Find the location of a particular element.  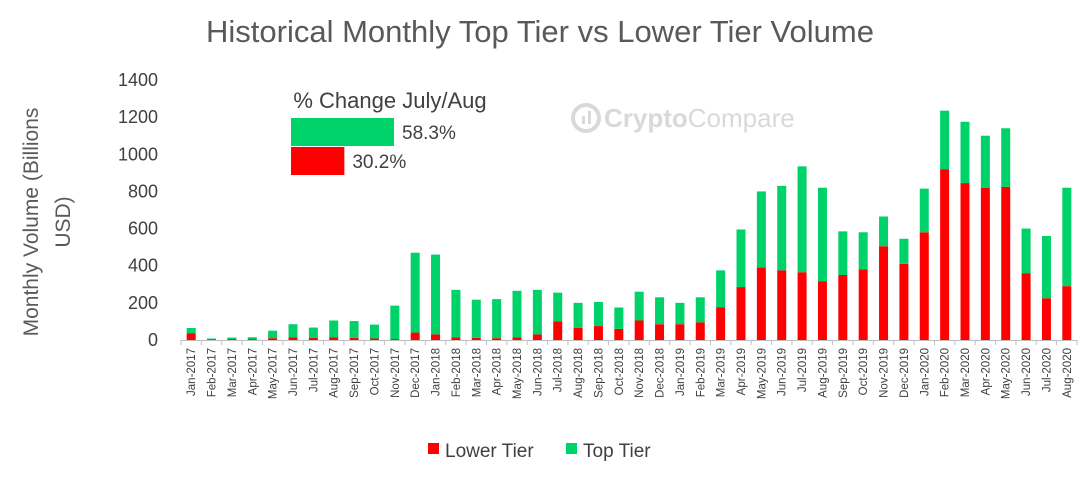

percent-change-value: 30.2% is located at coordinates (379, 162).